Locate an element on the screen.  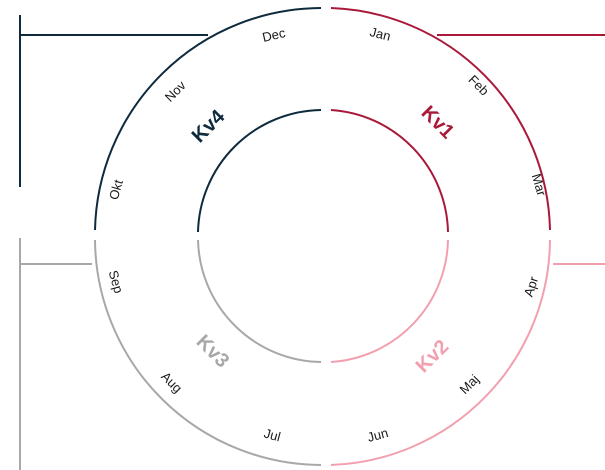
quarter-label-kv1: Kv1 is located at coordinates (438, 123).